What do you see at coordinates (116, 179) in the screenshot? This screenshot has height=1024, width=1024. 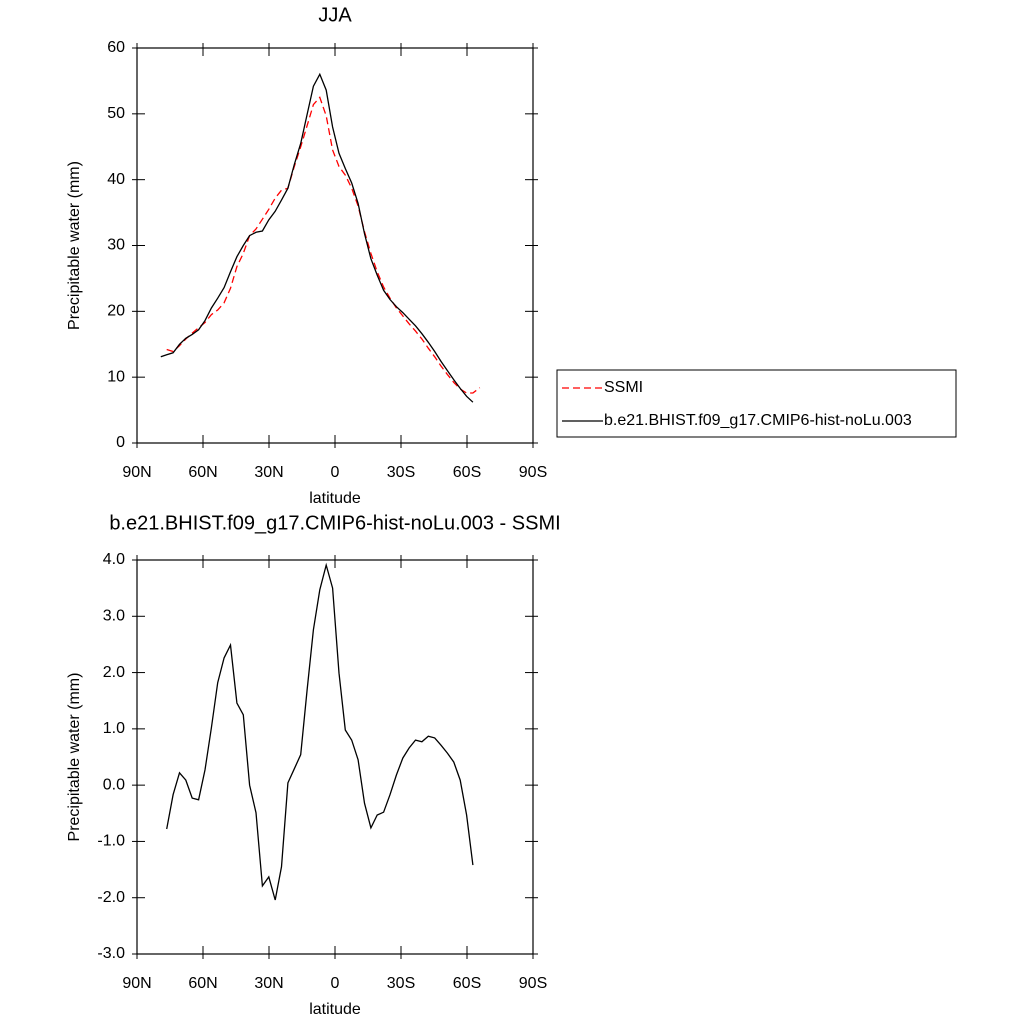 I see `y-tick-label: 40` at bounding box center [116, 179].